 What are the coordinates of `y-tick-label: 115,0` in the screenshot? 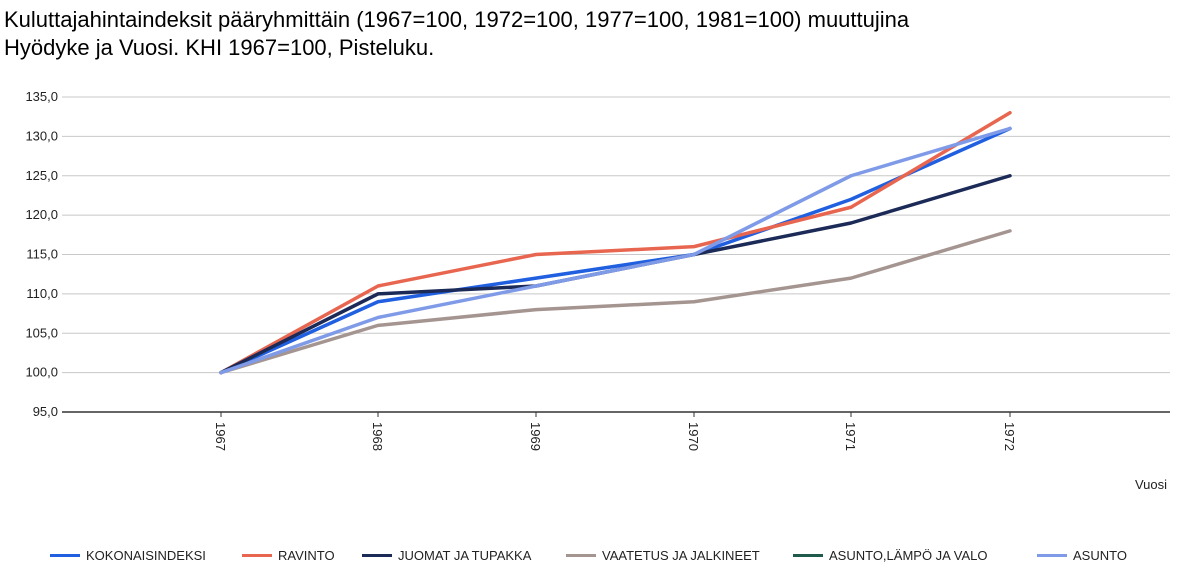 It's located at (42, 254).